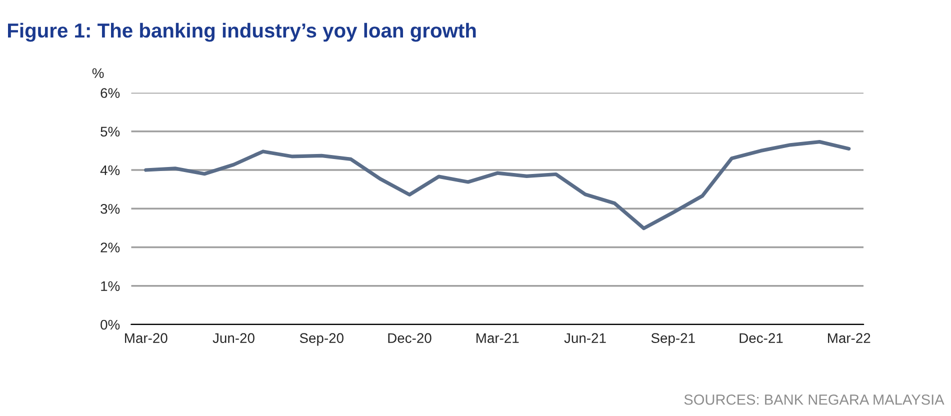  Describe the element at coordinates (761, 338) in the screenshot. I see `x-tick-label: Dec-21` at that location.